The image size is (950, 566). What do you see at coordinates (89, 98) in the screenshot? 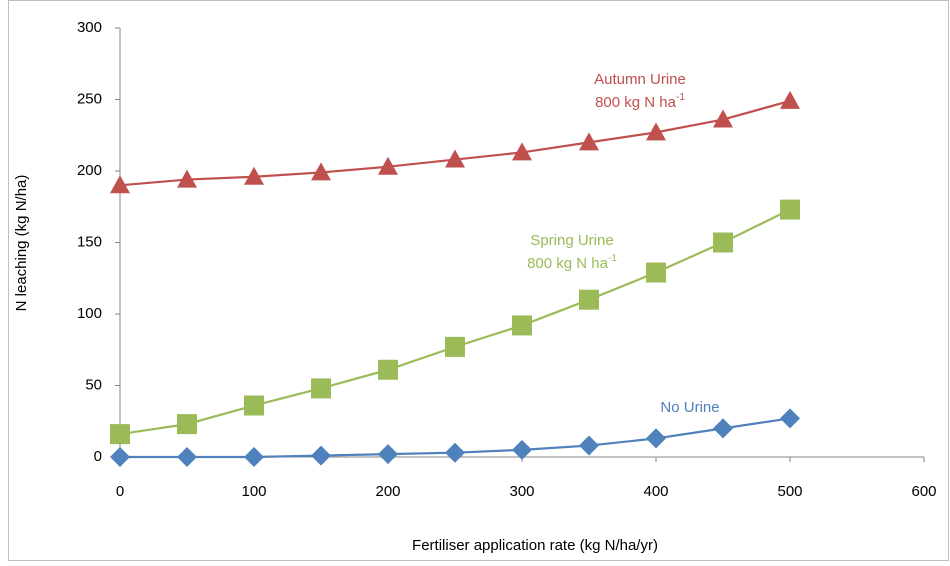
I see `y-tick-label: 250` at bounding box center [89, 98].